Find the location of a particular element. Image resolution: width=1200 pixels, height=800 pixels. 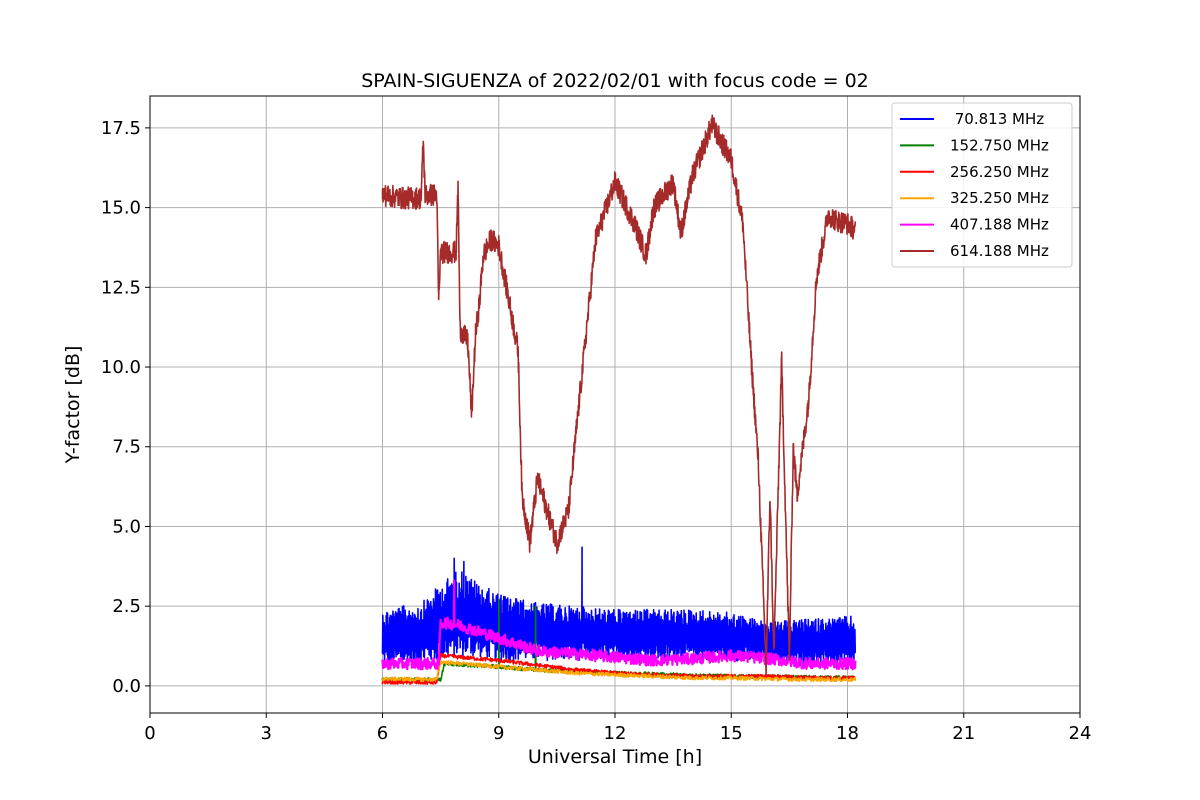

legend-label: 152.750 MHz is located at coordinates (999, 145).